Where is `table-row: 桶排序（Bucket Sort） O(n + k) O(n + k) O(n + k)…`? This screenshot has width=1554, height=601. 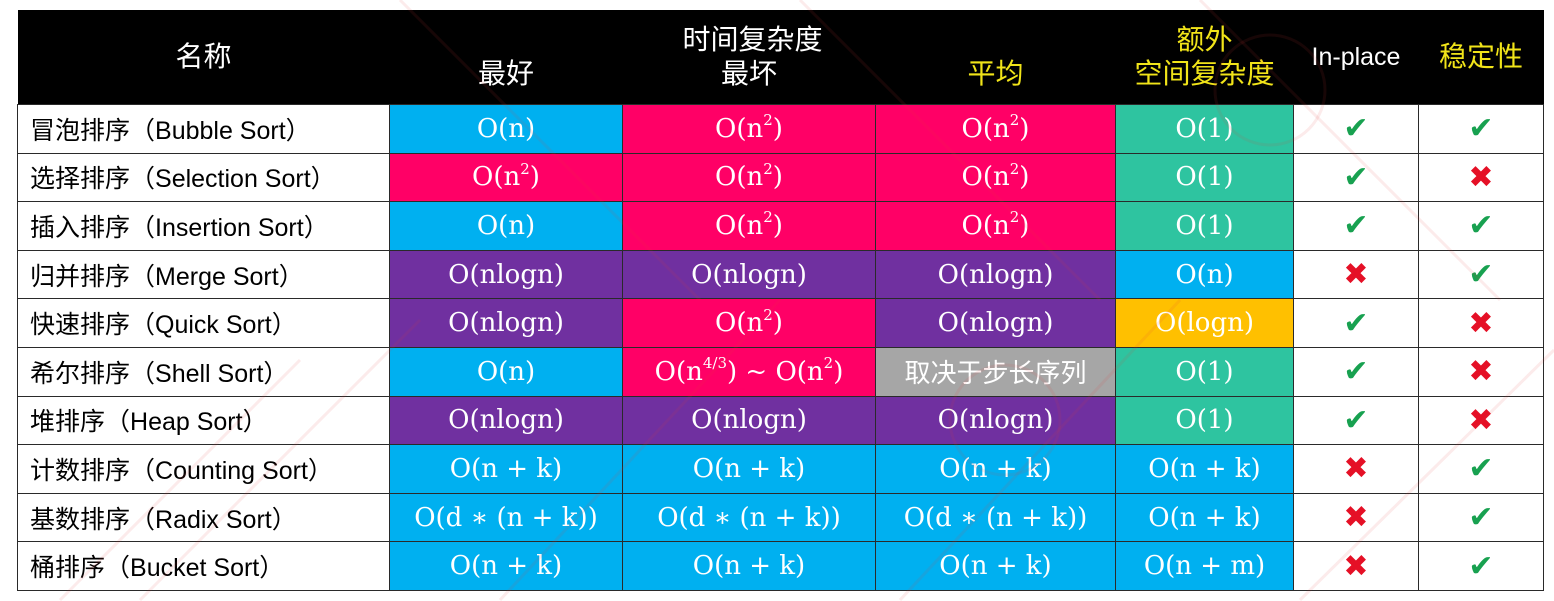 table-row: 桶排序（Bucket Sort） O(n + k) O(n + k) O(n + k)… is located at coordinates (780, 566).